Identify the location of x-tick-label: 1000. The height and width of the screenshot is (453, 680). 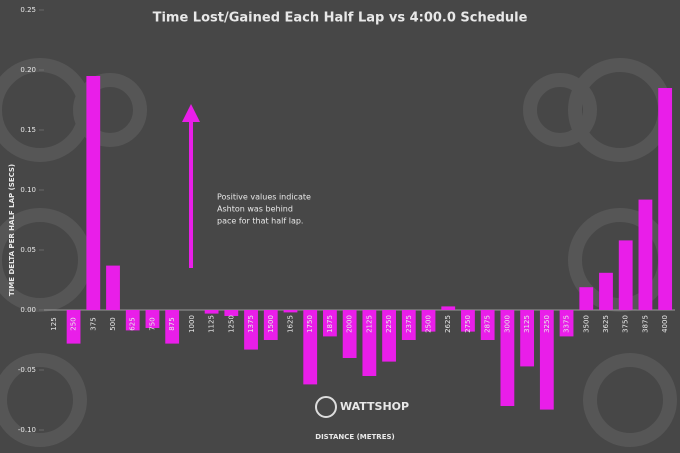
(192, 324).